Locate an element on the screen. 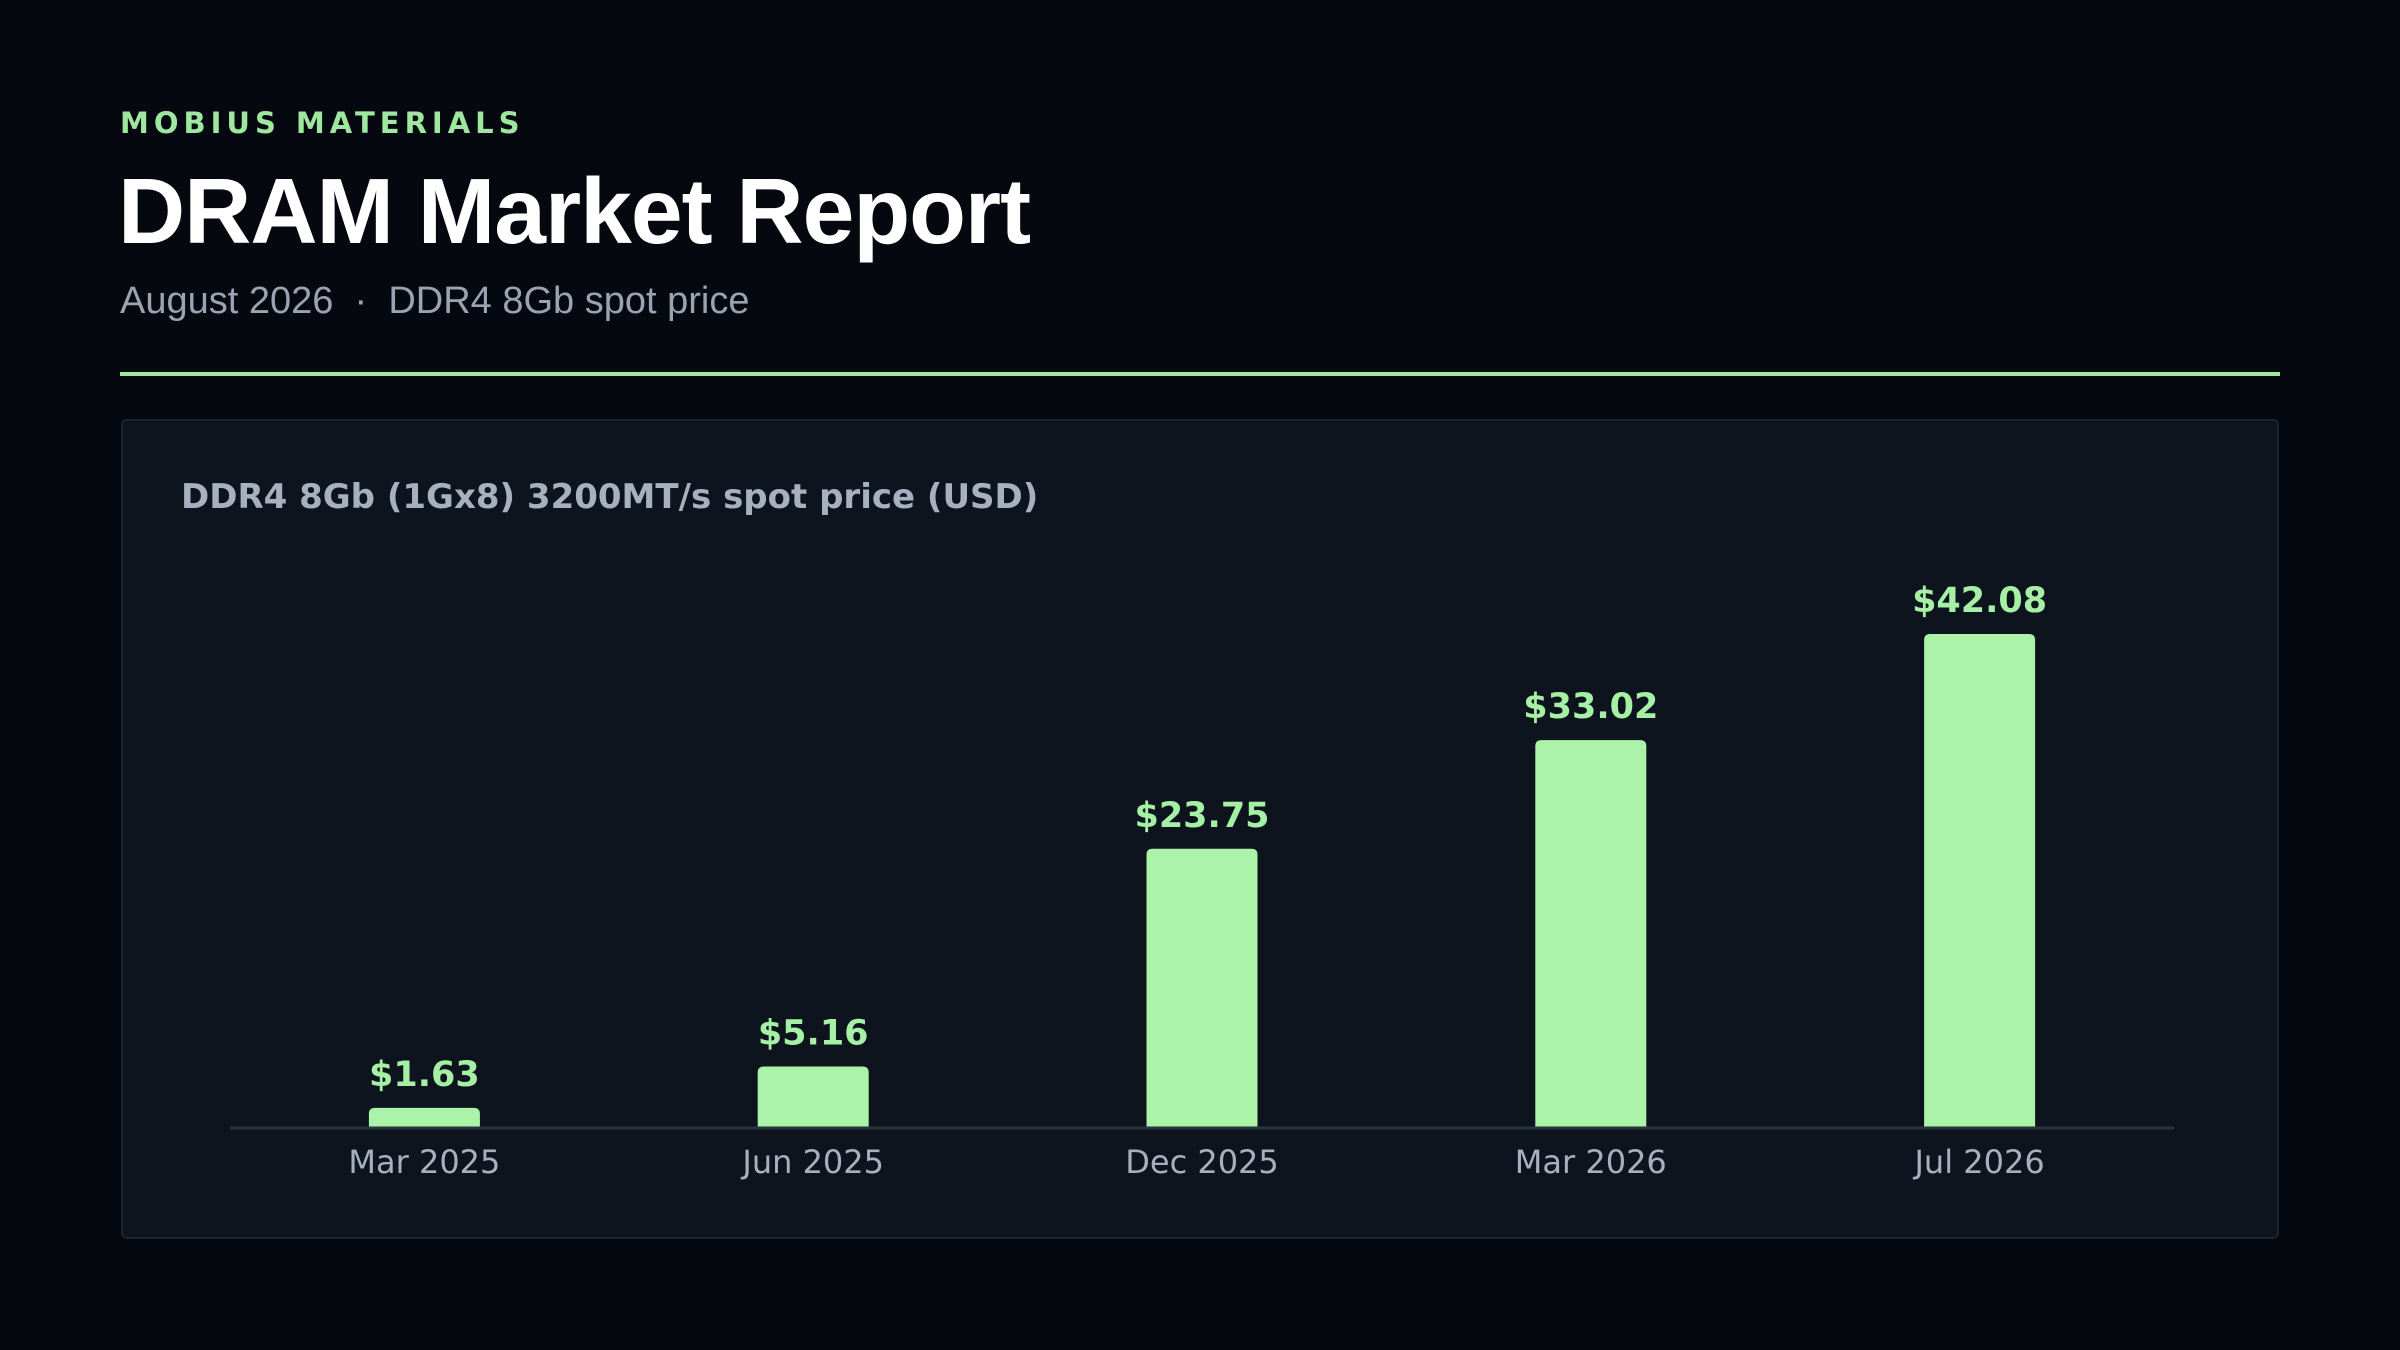 The width and height of the screenshot is (2400, 1350). x-tick-label: Dec 2025 is located at coordinates (1202, 1162).